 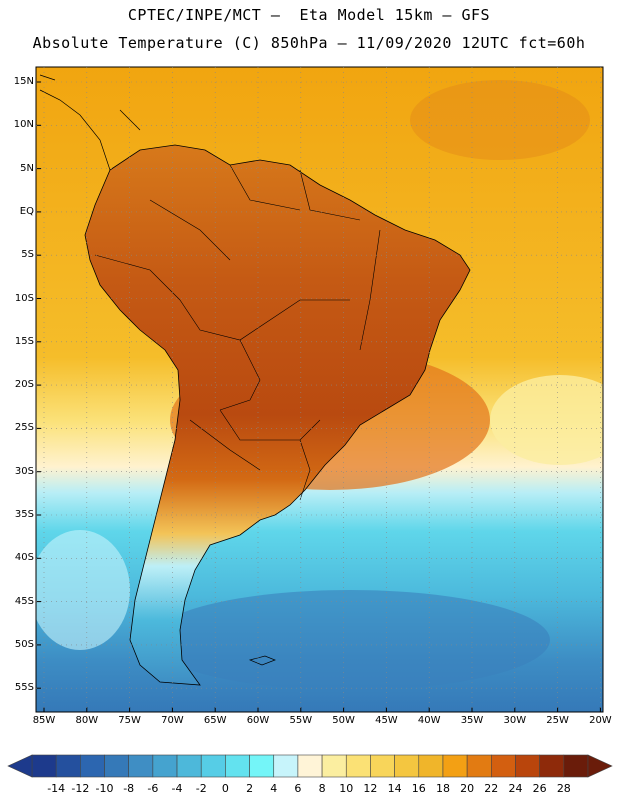 I want to click on colorbar-label: 24, so click(x=515, y=788).